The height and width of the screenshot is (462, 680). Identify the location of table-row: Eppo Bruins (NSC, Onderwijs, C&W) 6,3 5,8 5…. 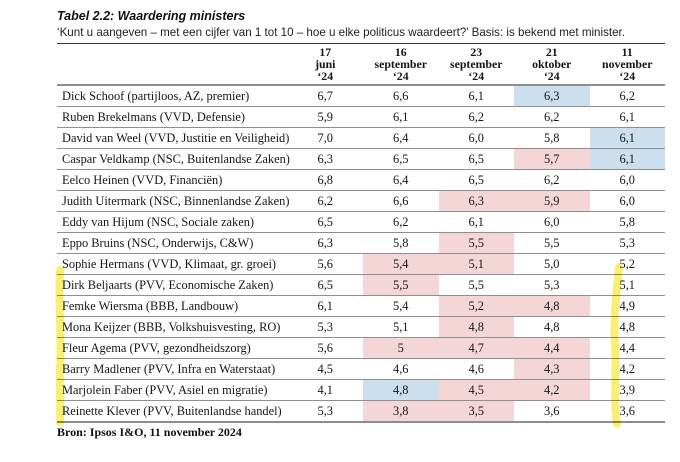
(361, 243).